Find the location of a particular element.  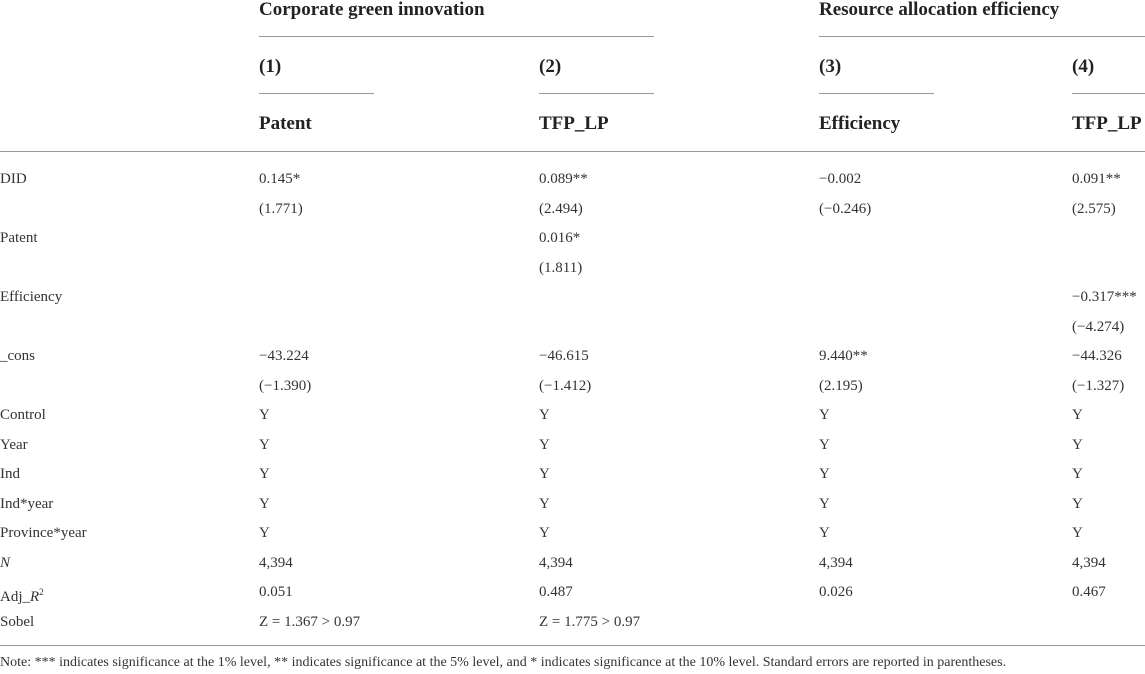

cell: −0.317*** is located at coordinates (1104, 297).